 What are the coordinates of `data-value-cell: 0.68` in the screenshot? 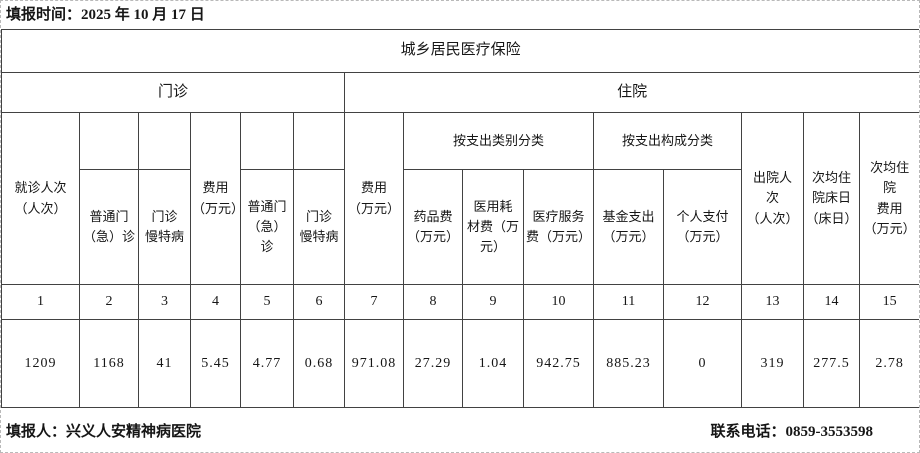 It's located at (319, 363).